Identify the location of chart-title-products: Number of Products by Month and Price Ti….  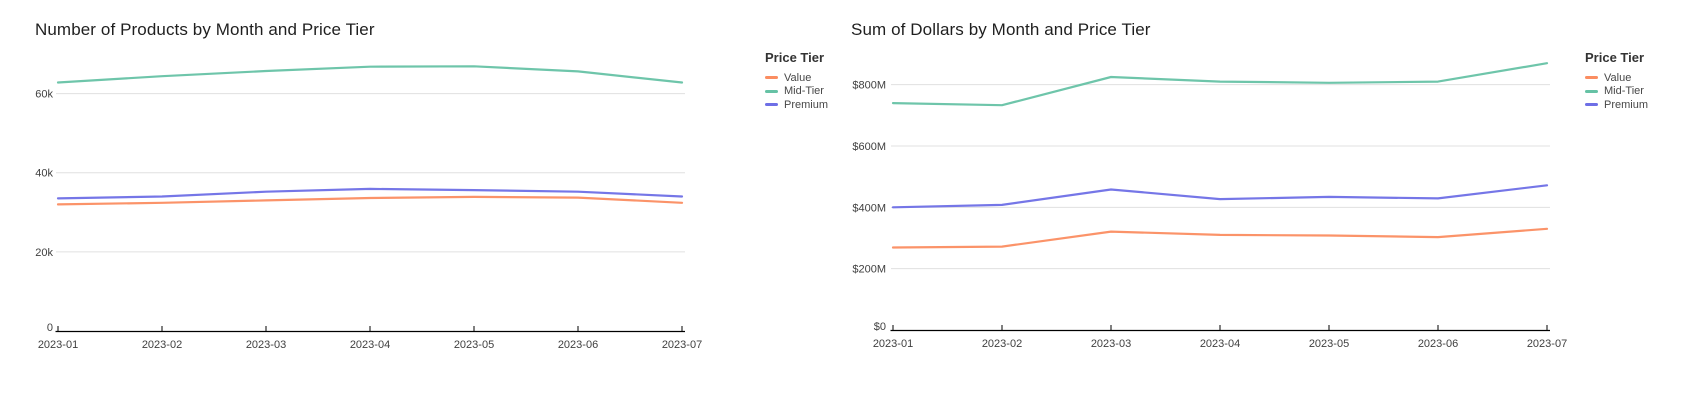
(205, 29).